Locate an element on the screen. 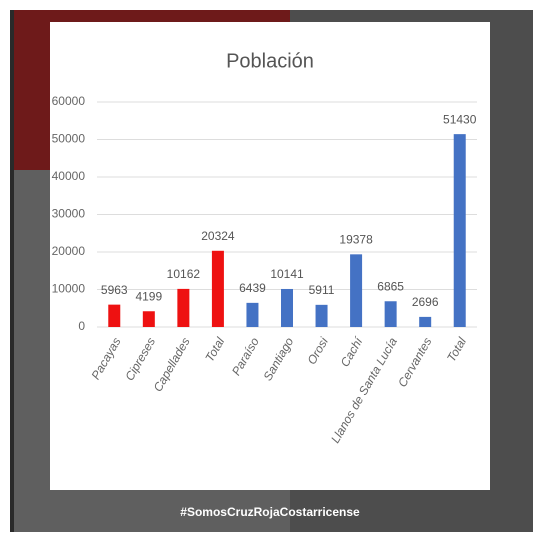 Image resolution: width=543 pixels, height=540 pixels. frame-edge is located at coordinates (12, 271).